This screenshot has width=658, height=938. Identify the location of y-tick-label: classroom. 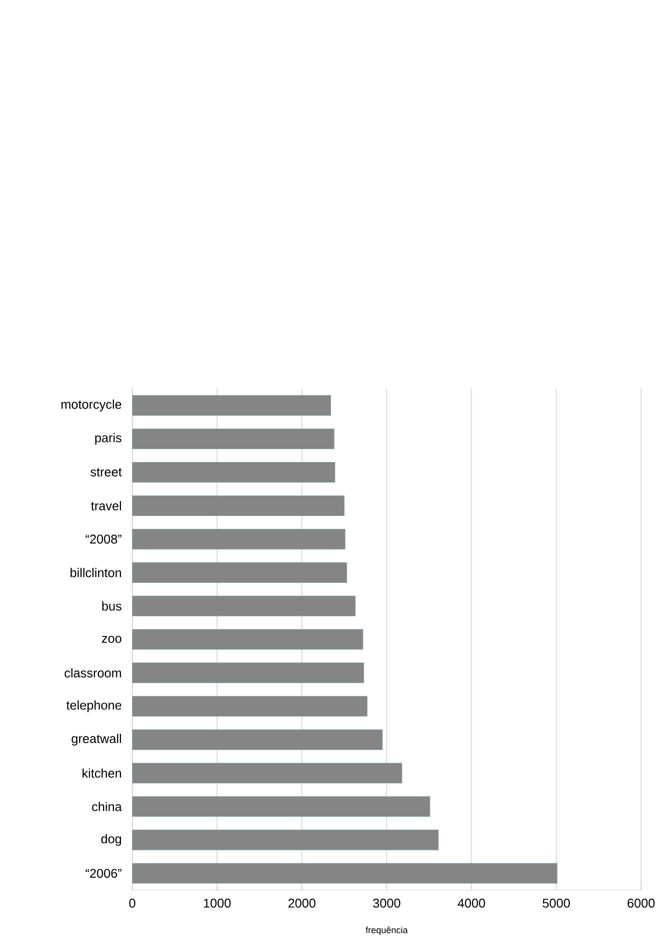
(92, 673).